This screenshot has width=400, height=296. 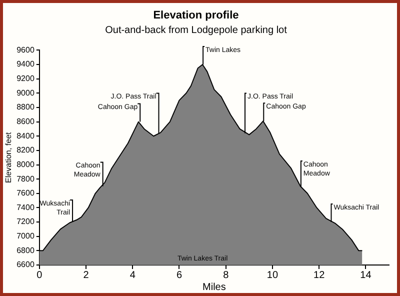 What do you see at coordinates (25, 64) in the screenshot?
I see `y-tick-label: 9400` at bounding box center [25, 64].